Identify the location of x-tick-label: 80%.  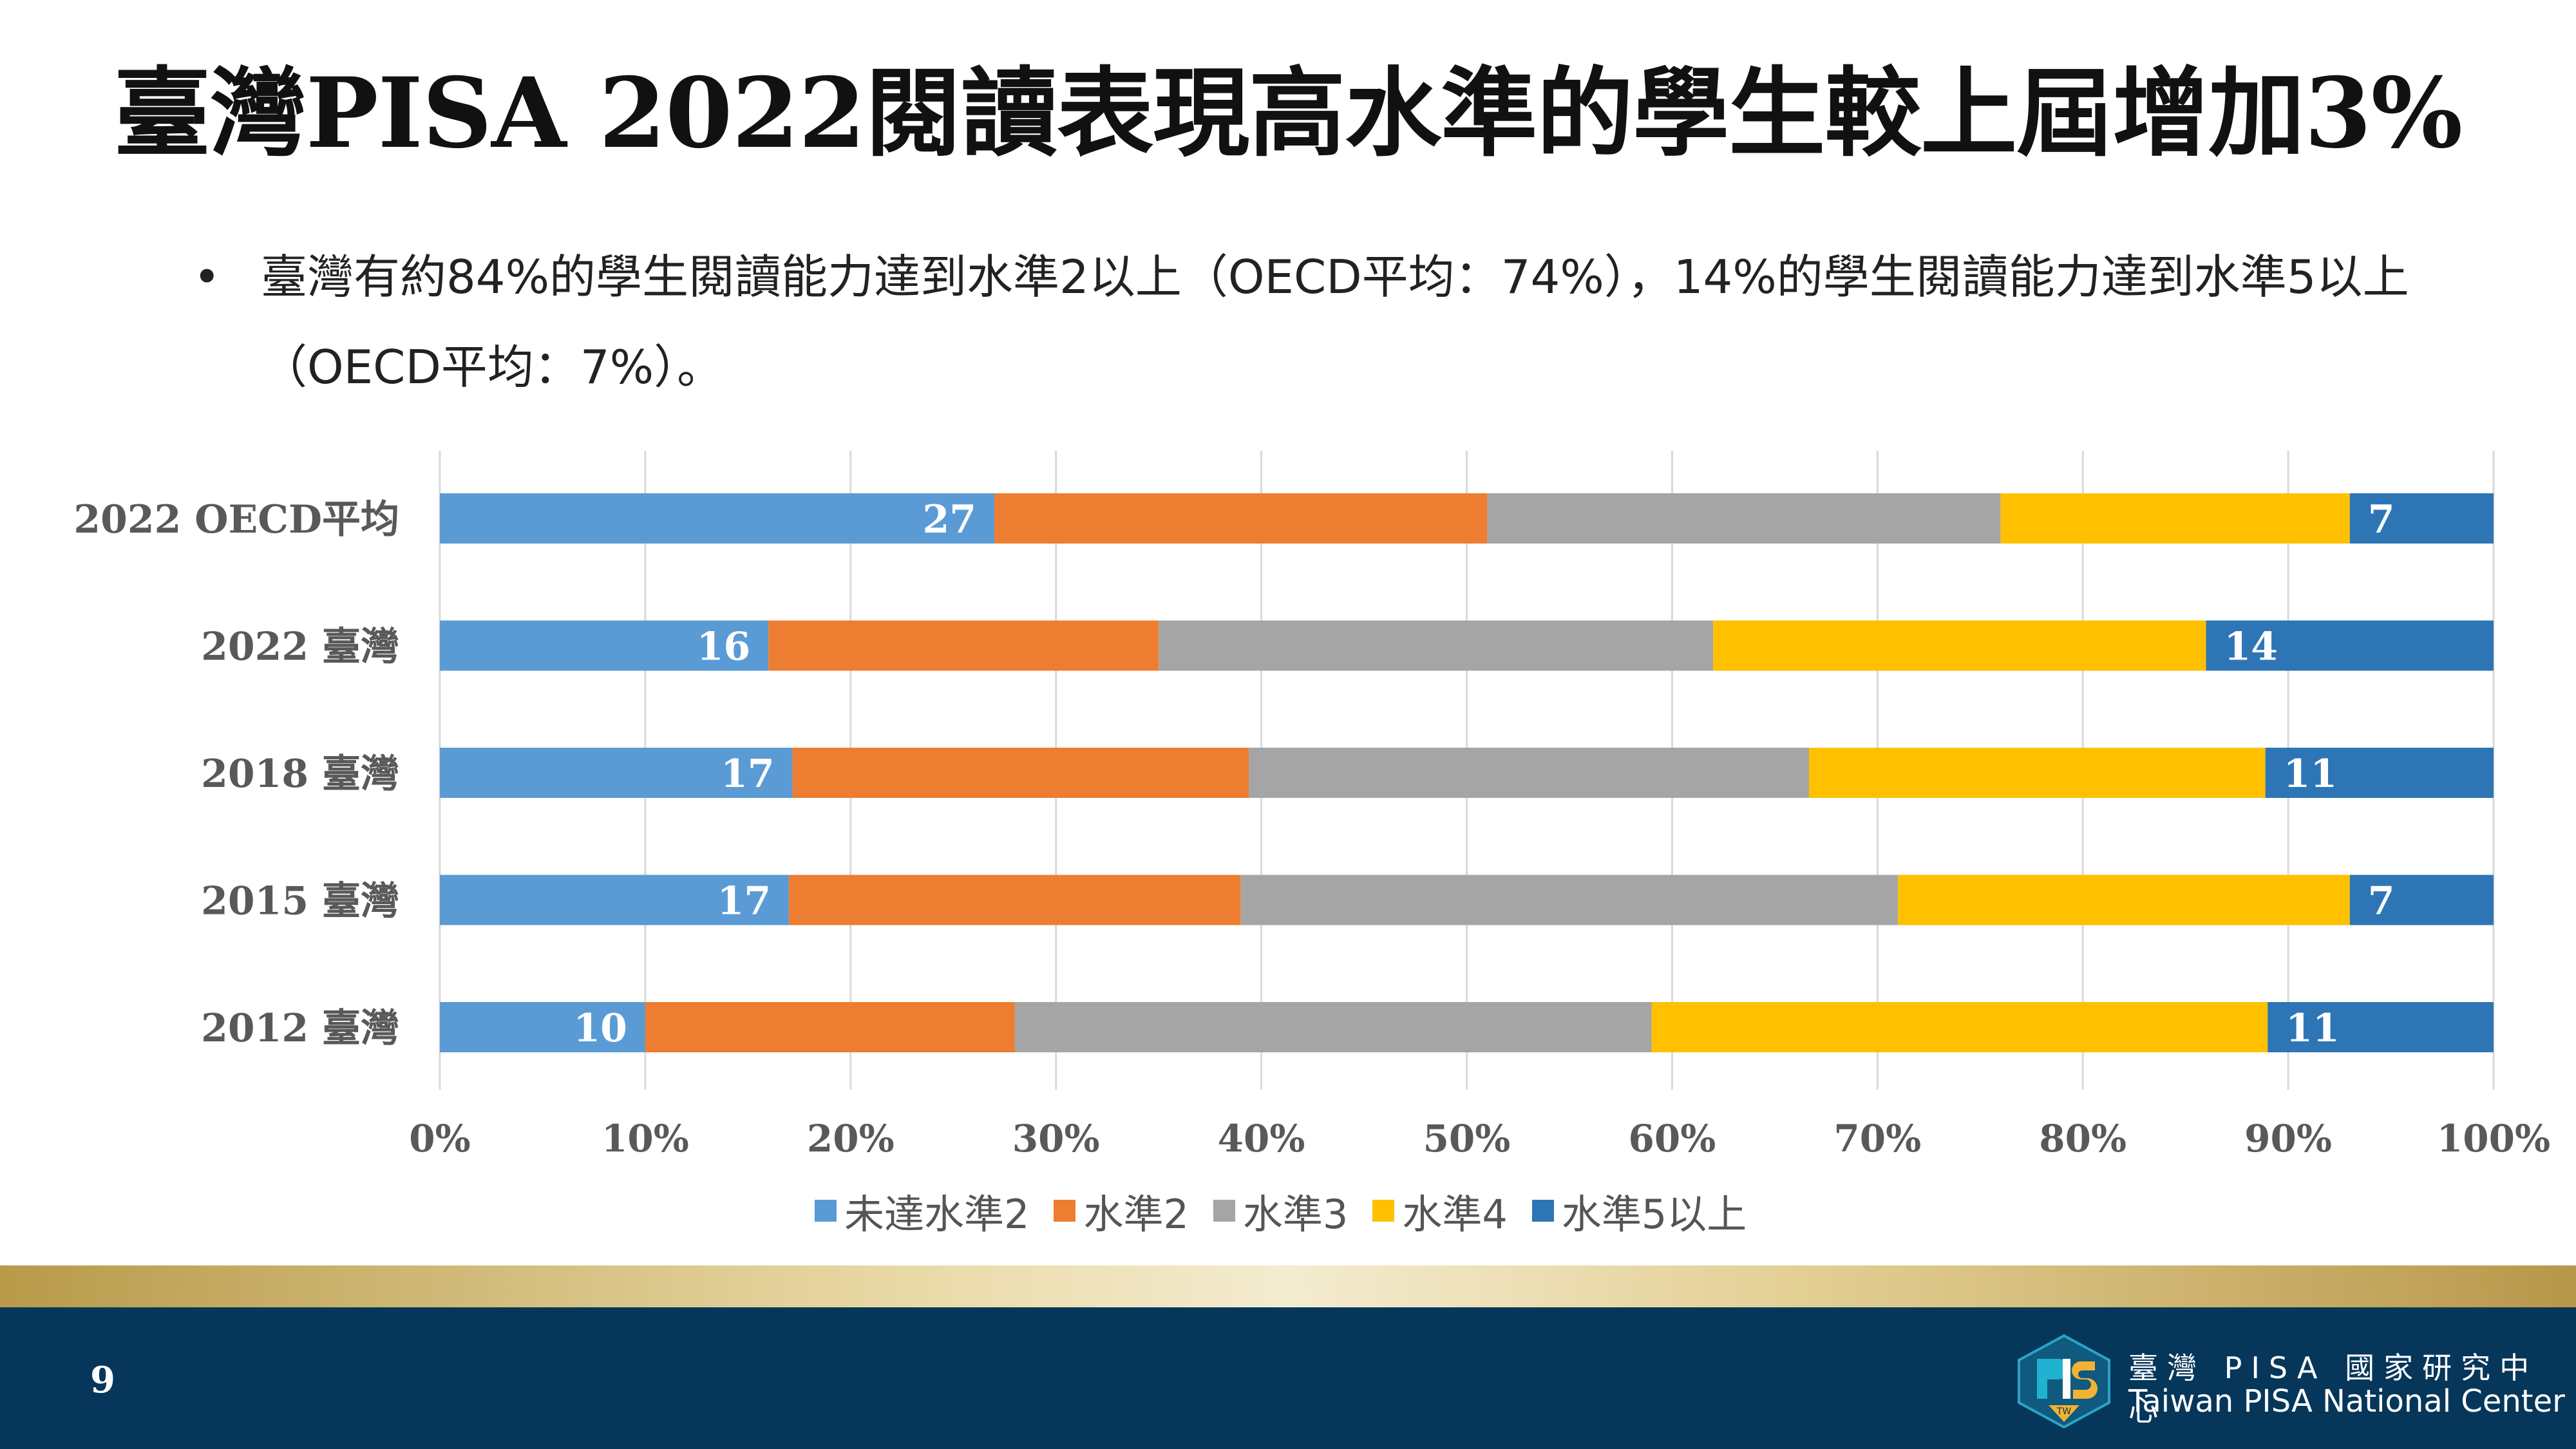
(2082, 1138).